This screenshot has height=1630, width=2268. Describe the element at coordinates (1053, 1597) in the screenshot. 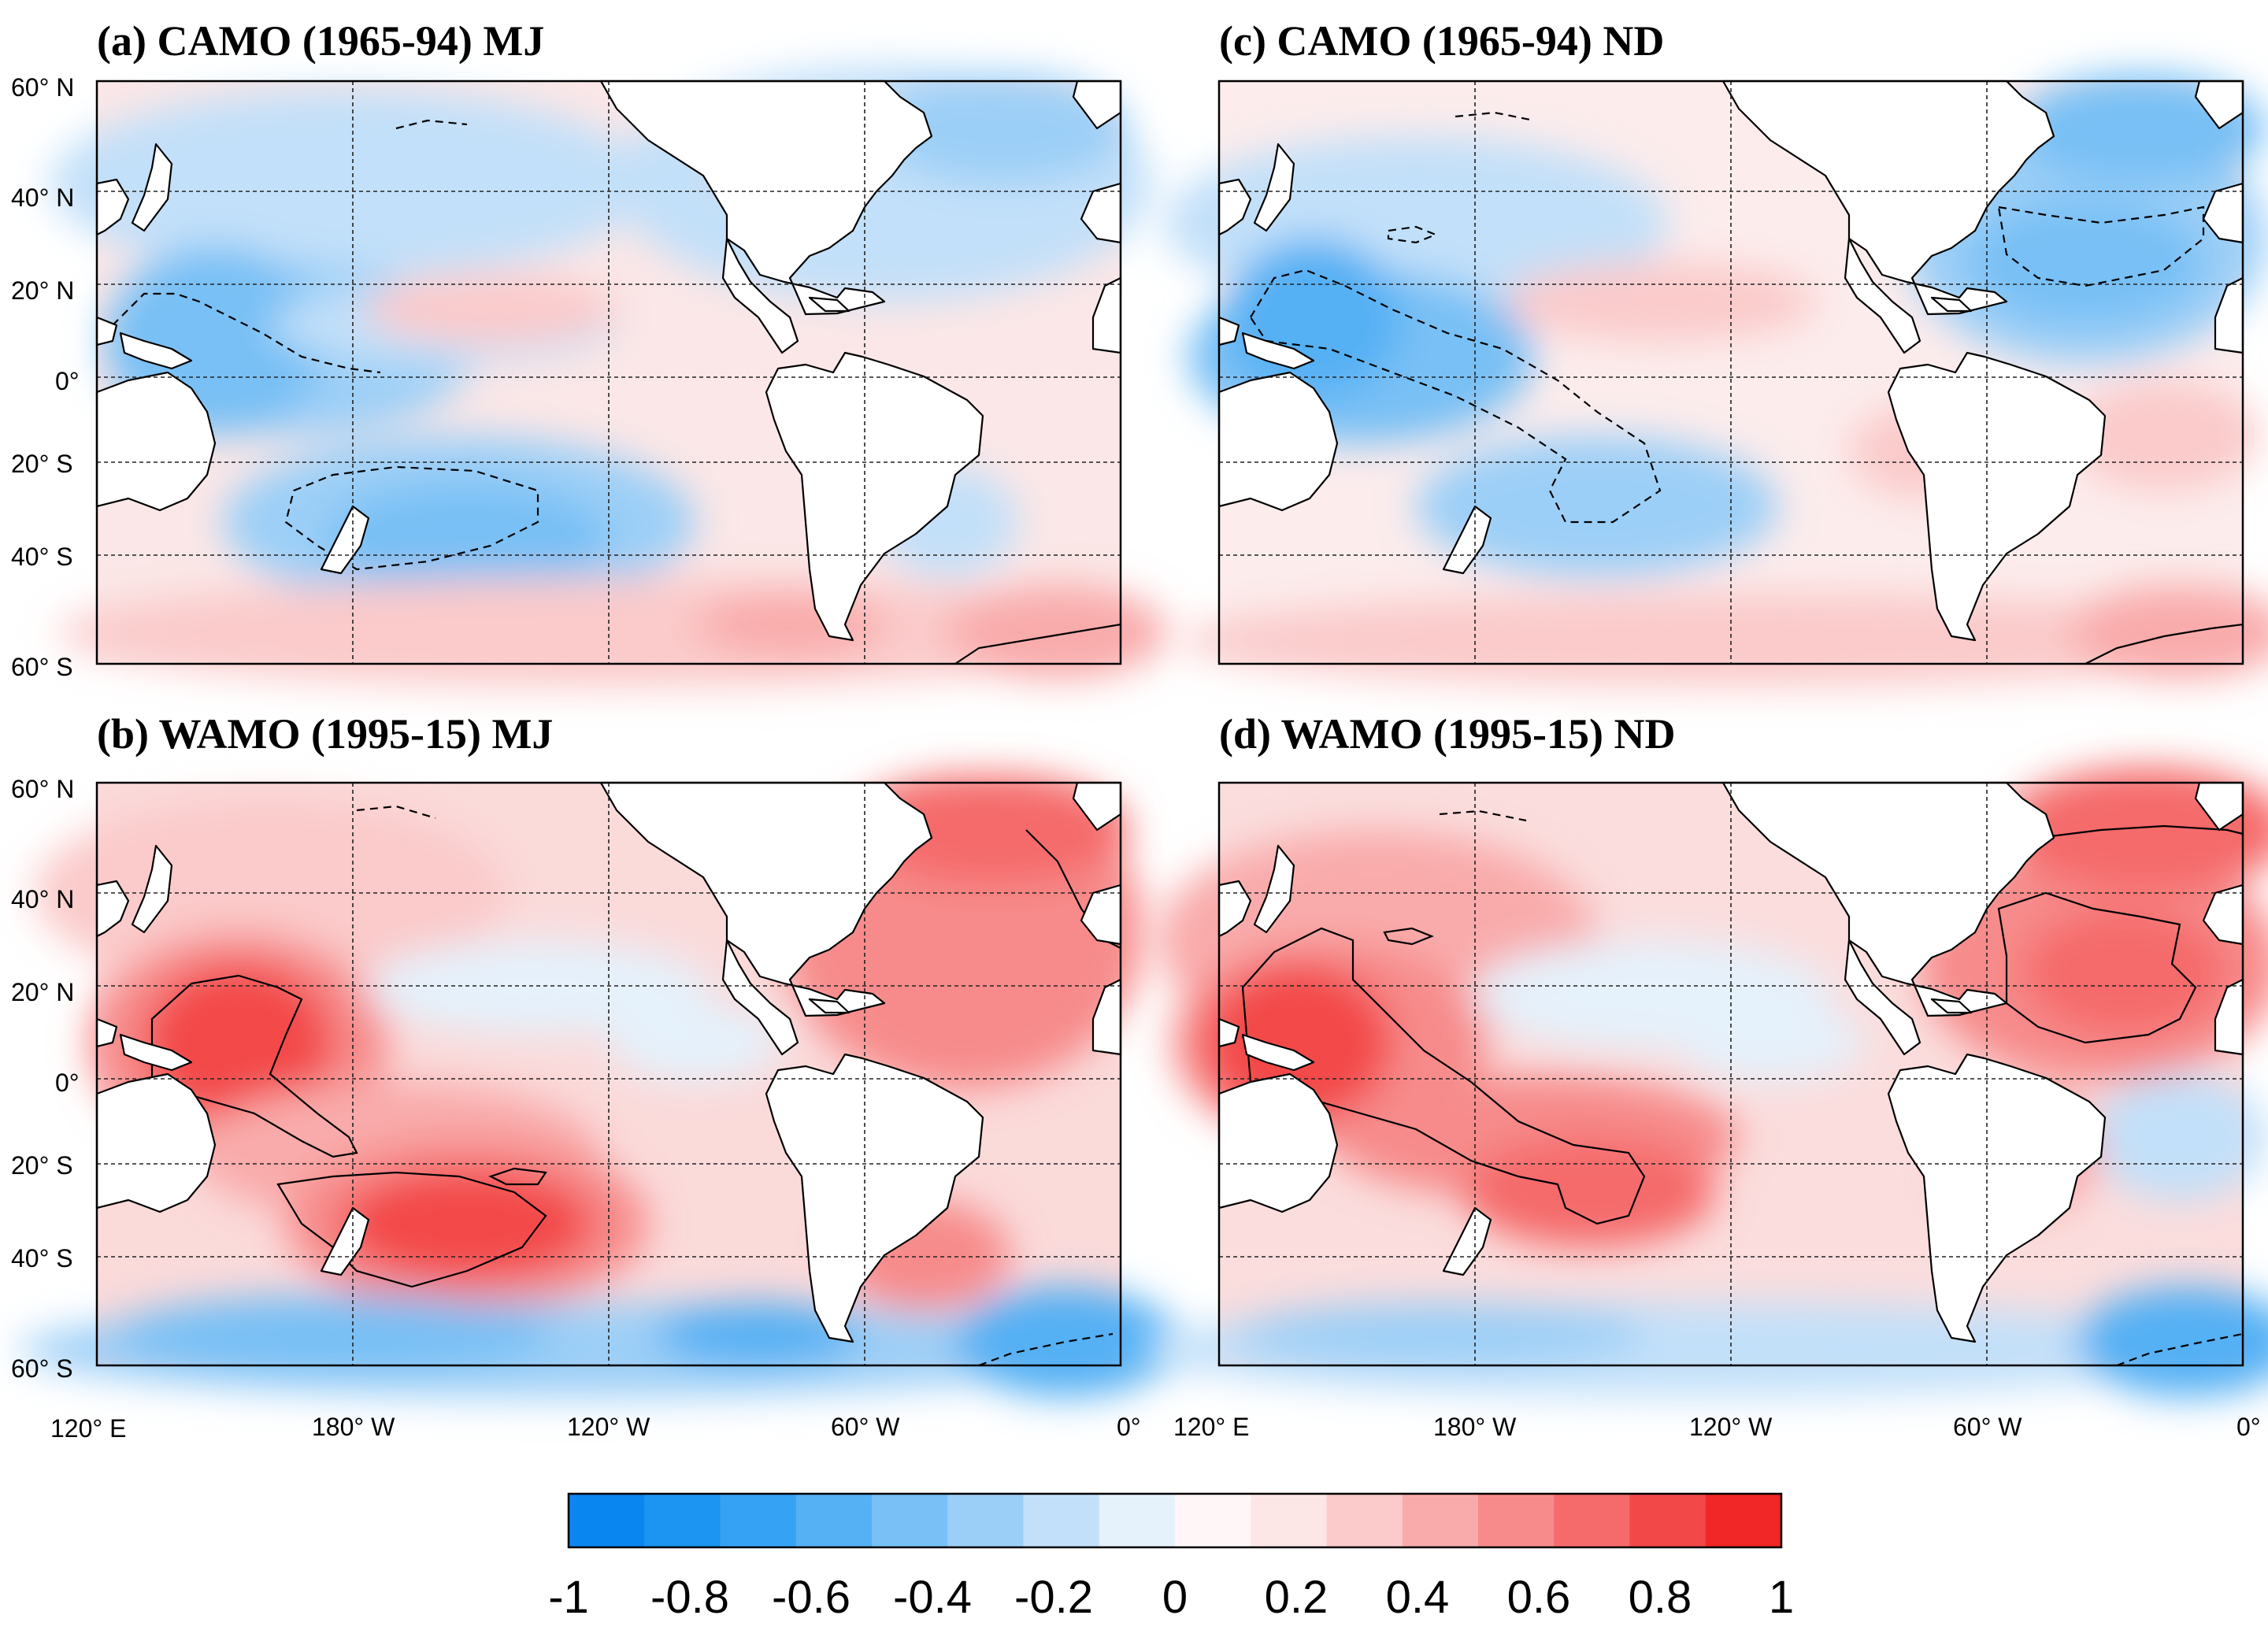

I see `colorbar-tick-label: -0.2` at that location.